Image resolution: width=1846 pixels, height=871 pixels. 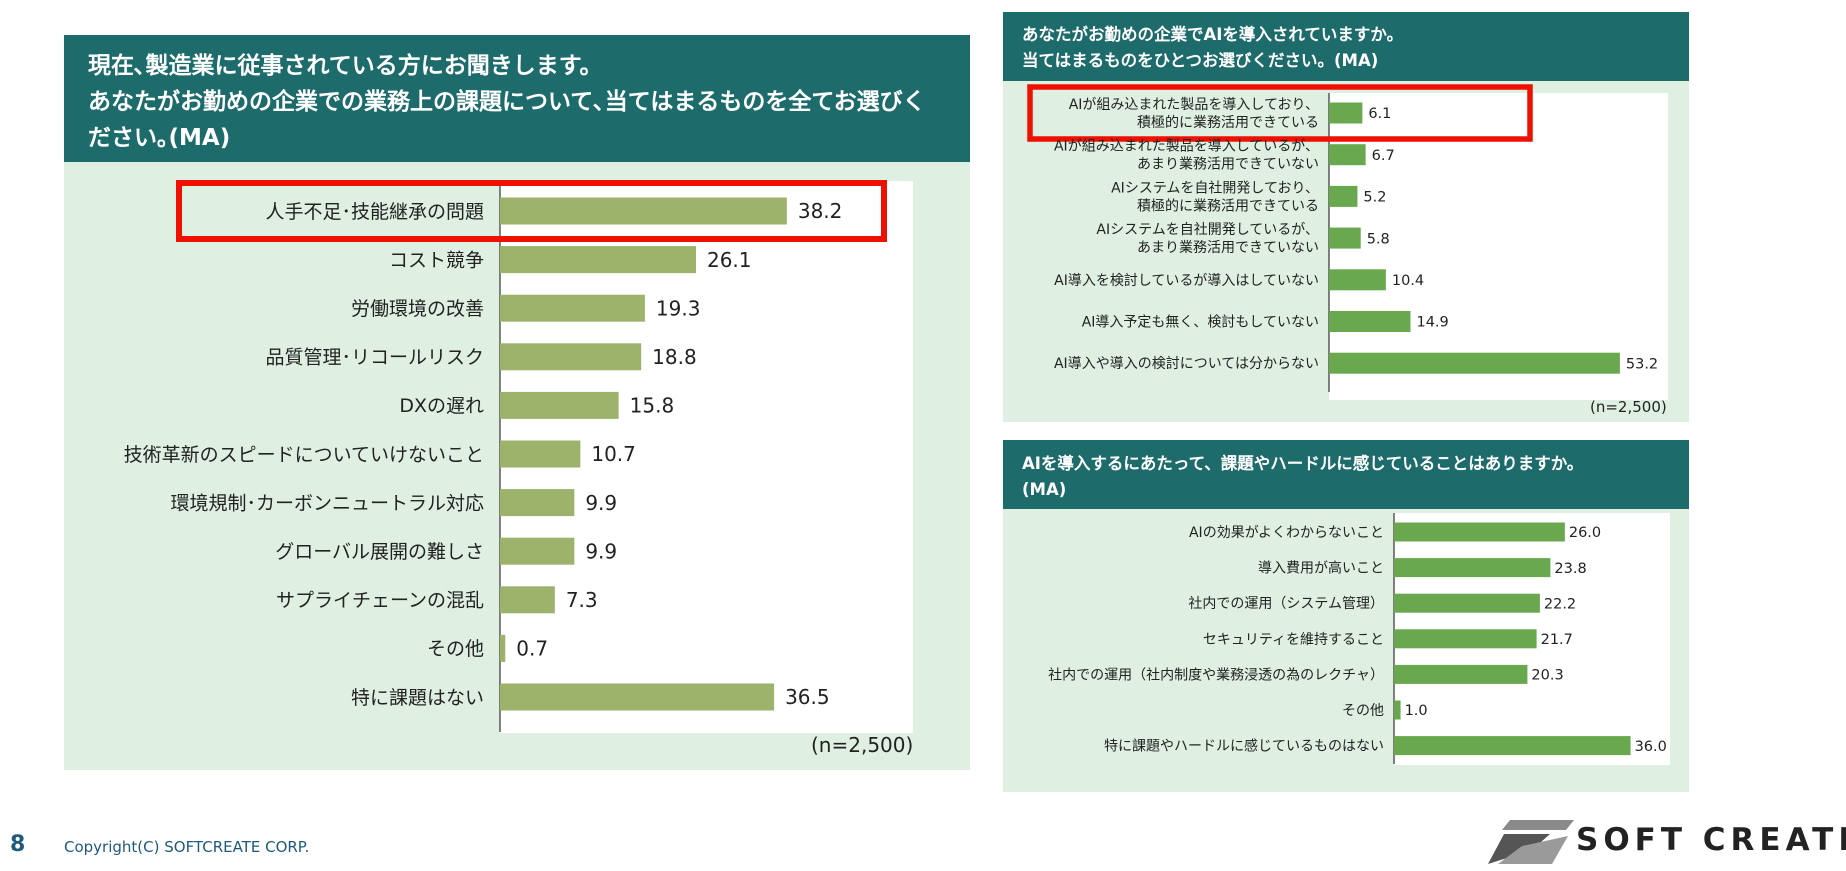 I want to click on ai-adoption-value-label: 53.2, so click(x=1642, y=364).